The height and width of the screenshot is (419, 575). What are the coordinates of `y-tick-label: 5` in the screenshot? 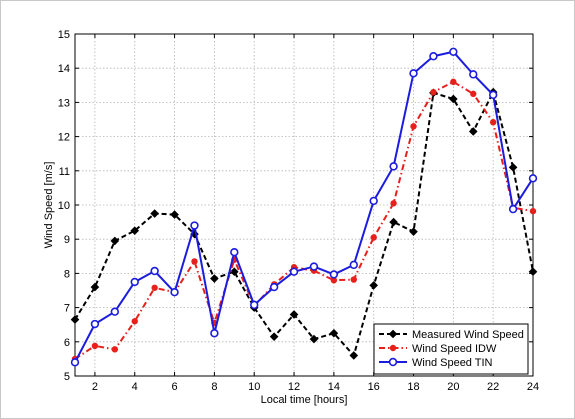 It's located at (67, 377).